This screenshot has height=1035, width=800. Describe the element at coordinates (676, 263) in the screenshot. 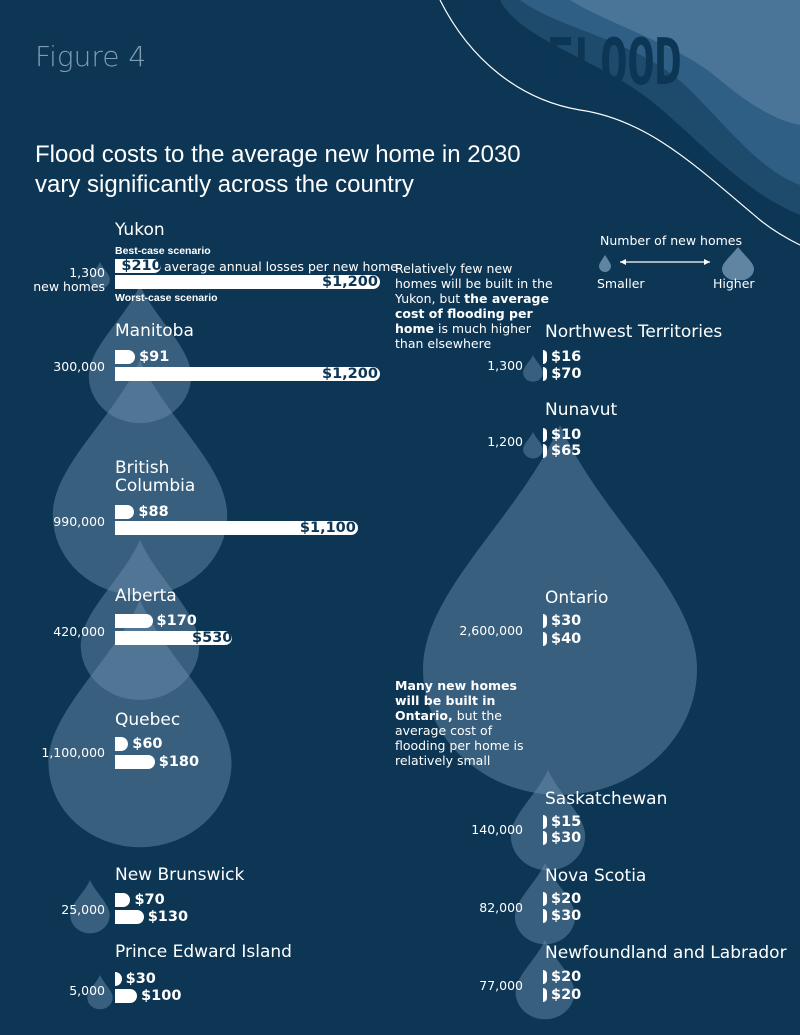

I see `legend-graphic` at that location.